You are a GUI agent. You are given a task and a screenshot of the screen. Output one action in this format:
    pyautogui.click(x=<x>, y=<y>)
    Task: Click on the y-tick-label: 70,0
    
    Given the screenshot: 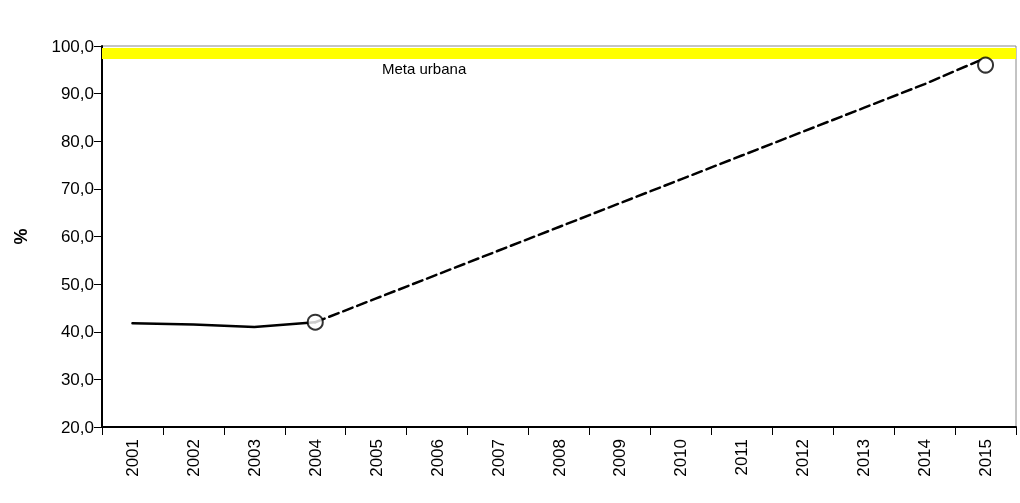 What is the action you would take?
    pyautogui.click(x=77, y=189)
    